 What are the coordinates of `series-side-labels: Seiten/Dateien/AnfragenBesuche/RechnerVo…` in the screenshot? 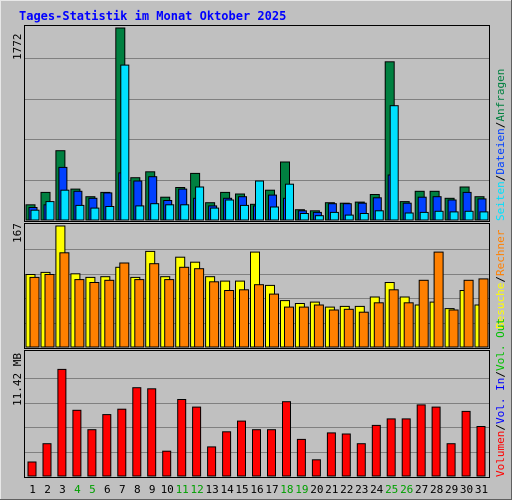 It's located at (500, 273).